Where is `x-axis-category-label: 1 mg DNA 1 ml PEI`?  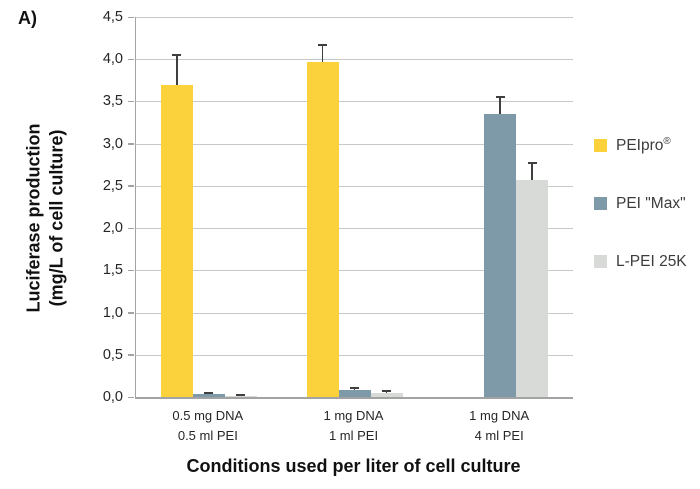 x-axis-category-label: 1 mg DNA 1 ml PEI is located at coordinates (354, 425).